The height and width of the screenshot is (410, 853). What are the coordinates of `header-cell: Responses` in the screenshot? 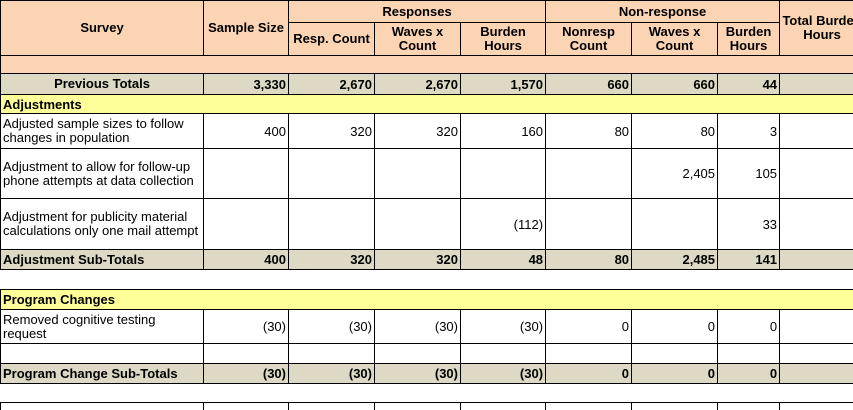 It's located at (417, 11).